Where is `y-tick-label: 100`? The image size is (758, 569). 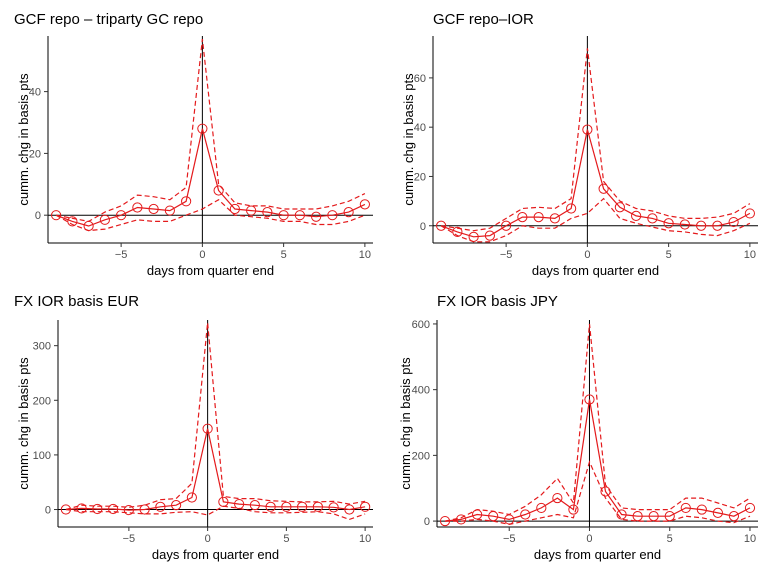
y-tick-label: 100 is located at coordinates (42, 456).